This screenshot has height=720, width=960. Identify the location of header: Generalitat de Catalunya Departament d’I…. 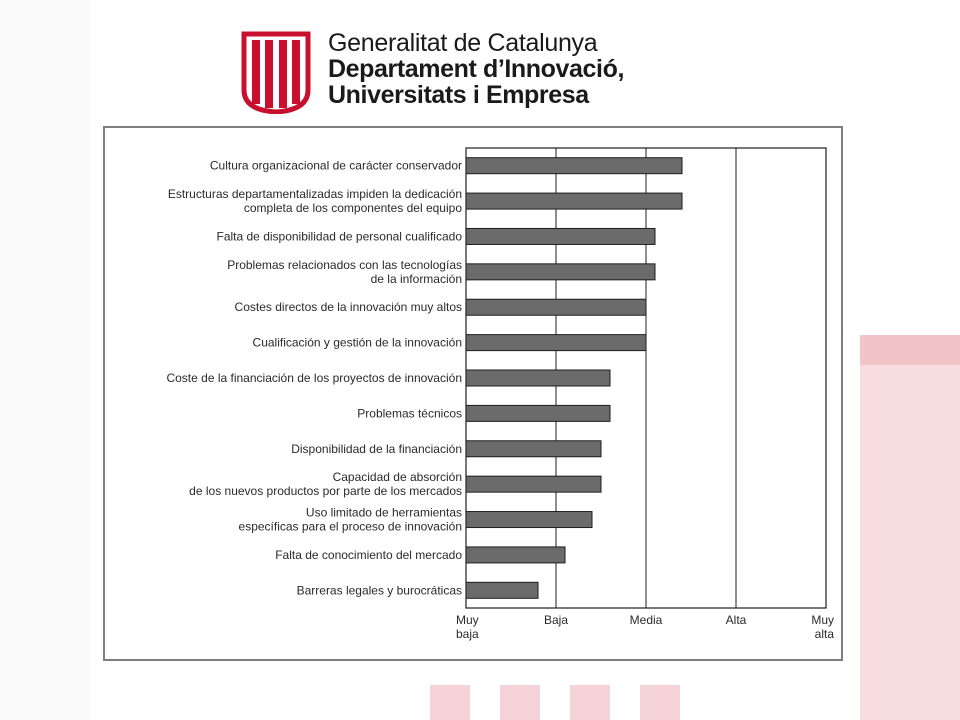
(468, 73).